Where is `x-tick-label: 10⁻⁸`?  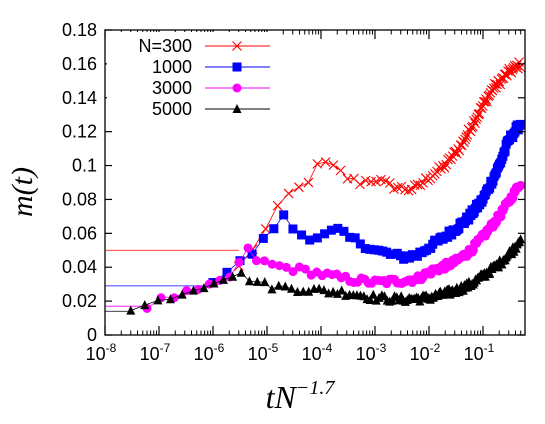
x-tick-label: 10⁻⁸ is located at coordinates (101, 352).